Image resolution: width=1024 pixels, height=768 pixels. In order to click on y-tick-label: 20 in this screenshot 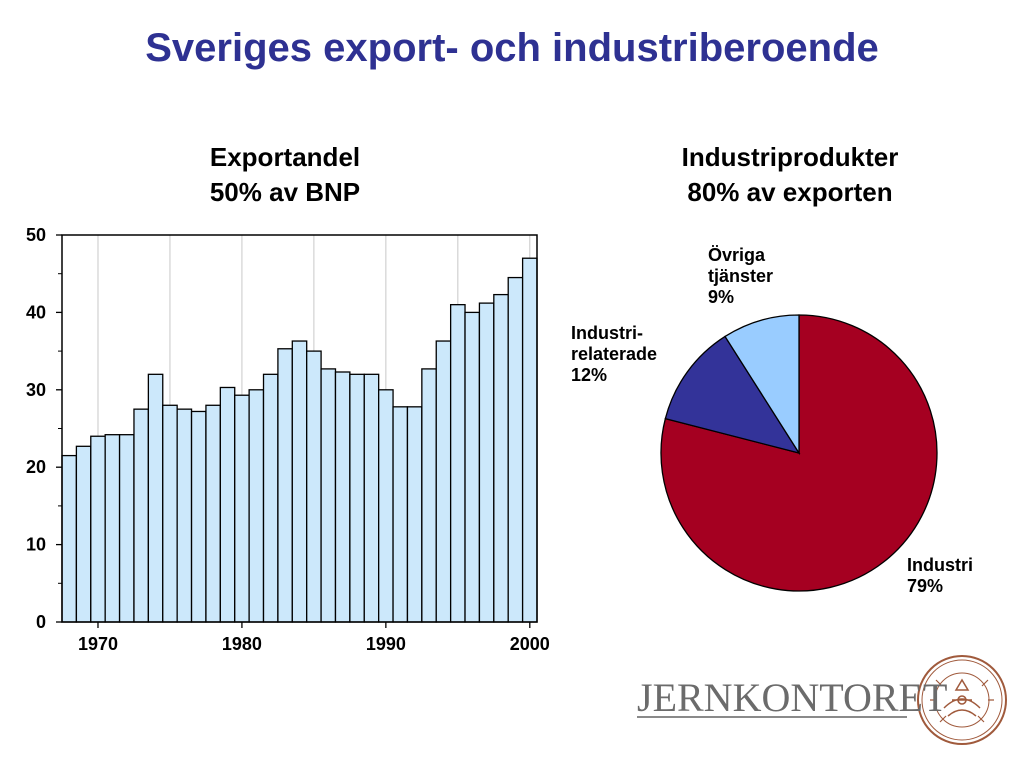, I will do `click(36, 467)`.